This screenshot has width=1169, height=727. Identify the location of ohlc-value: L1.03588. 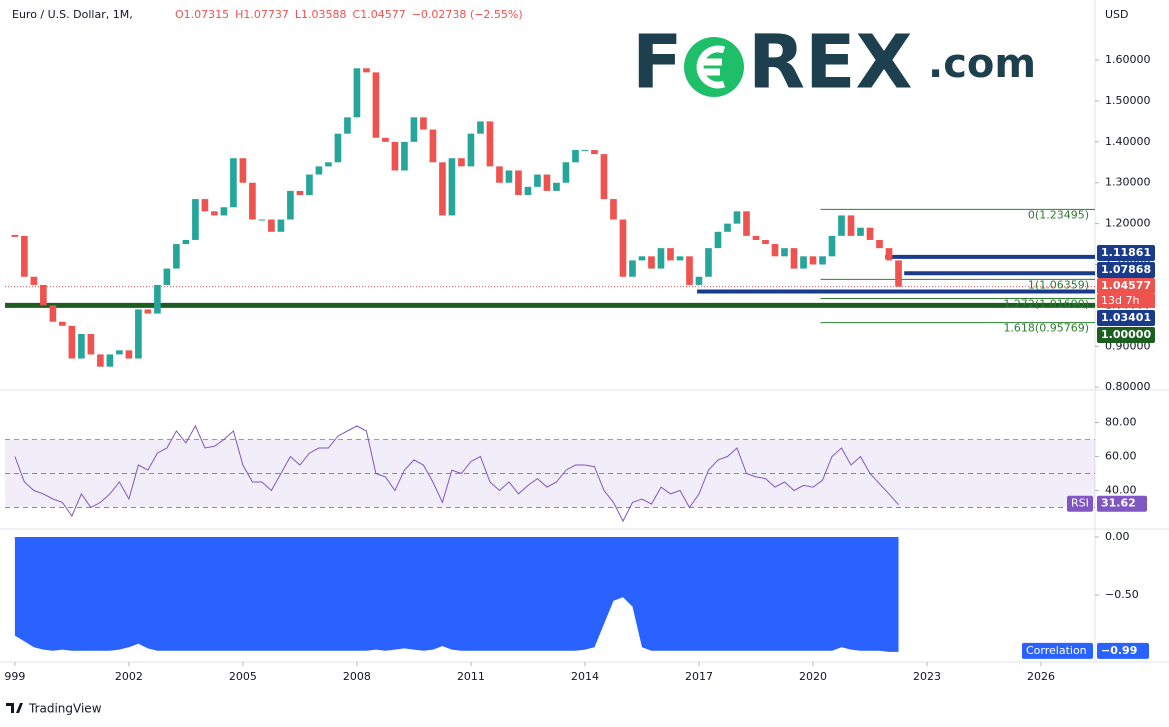
(321, 14).